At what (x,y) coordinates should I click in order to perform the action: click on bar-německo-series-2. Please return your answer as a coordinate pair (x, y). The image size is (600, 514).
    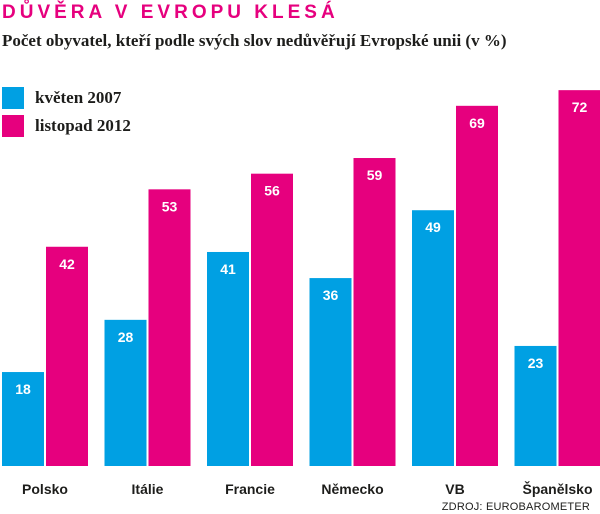
    Looking at the image, I should click on (374, 312).